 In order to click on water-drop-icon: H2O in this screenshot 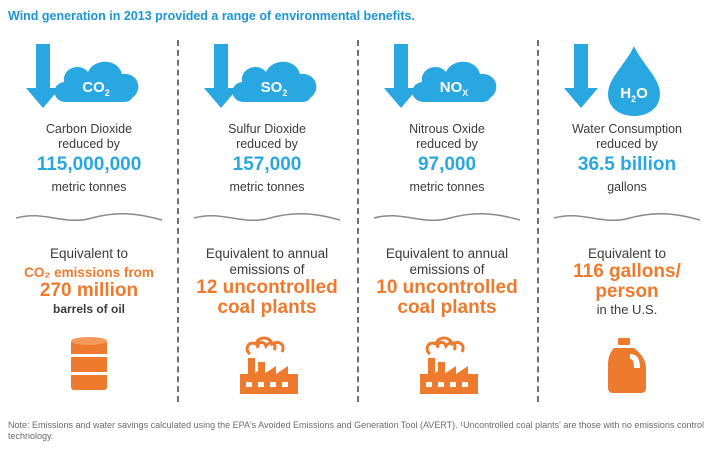, I will do `click(612, 80)`.